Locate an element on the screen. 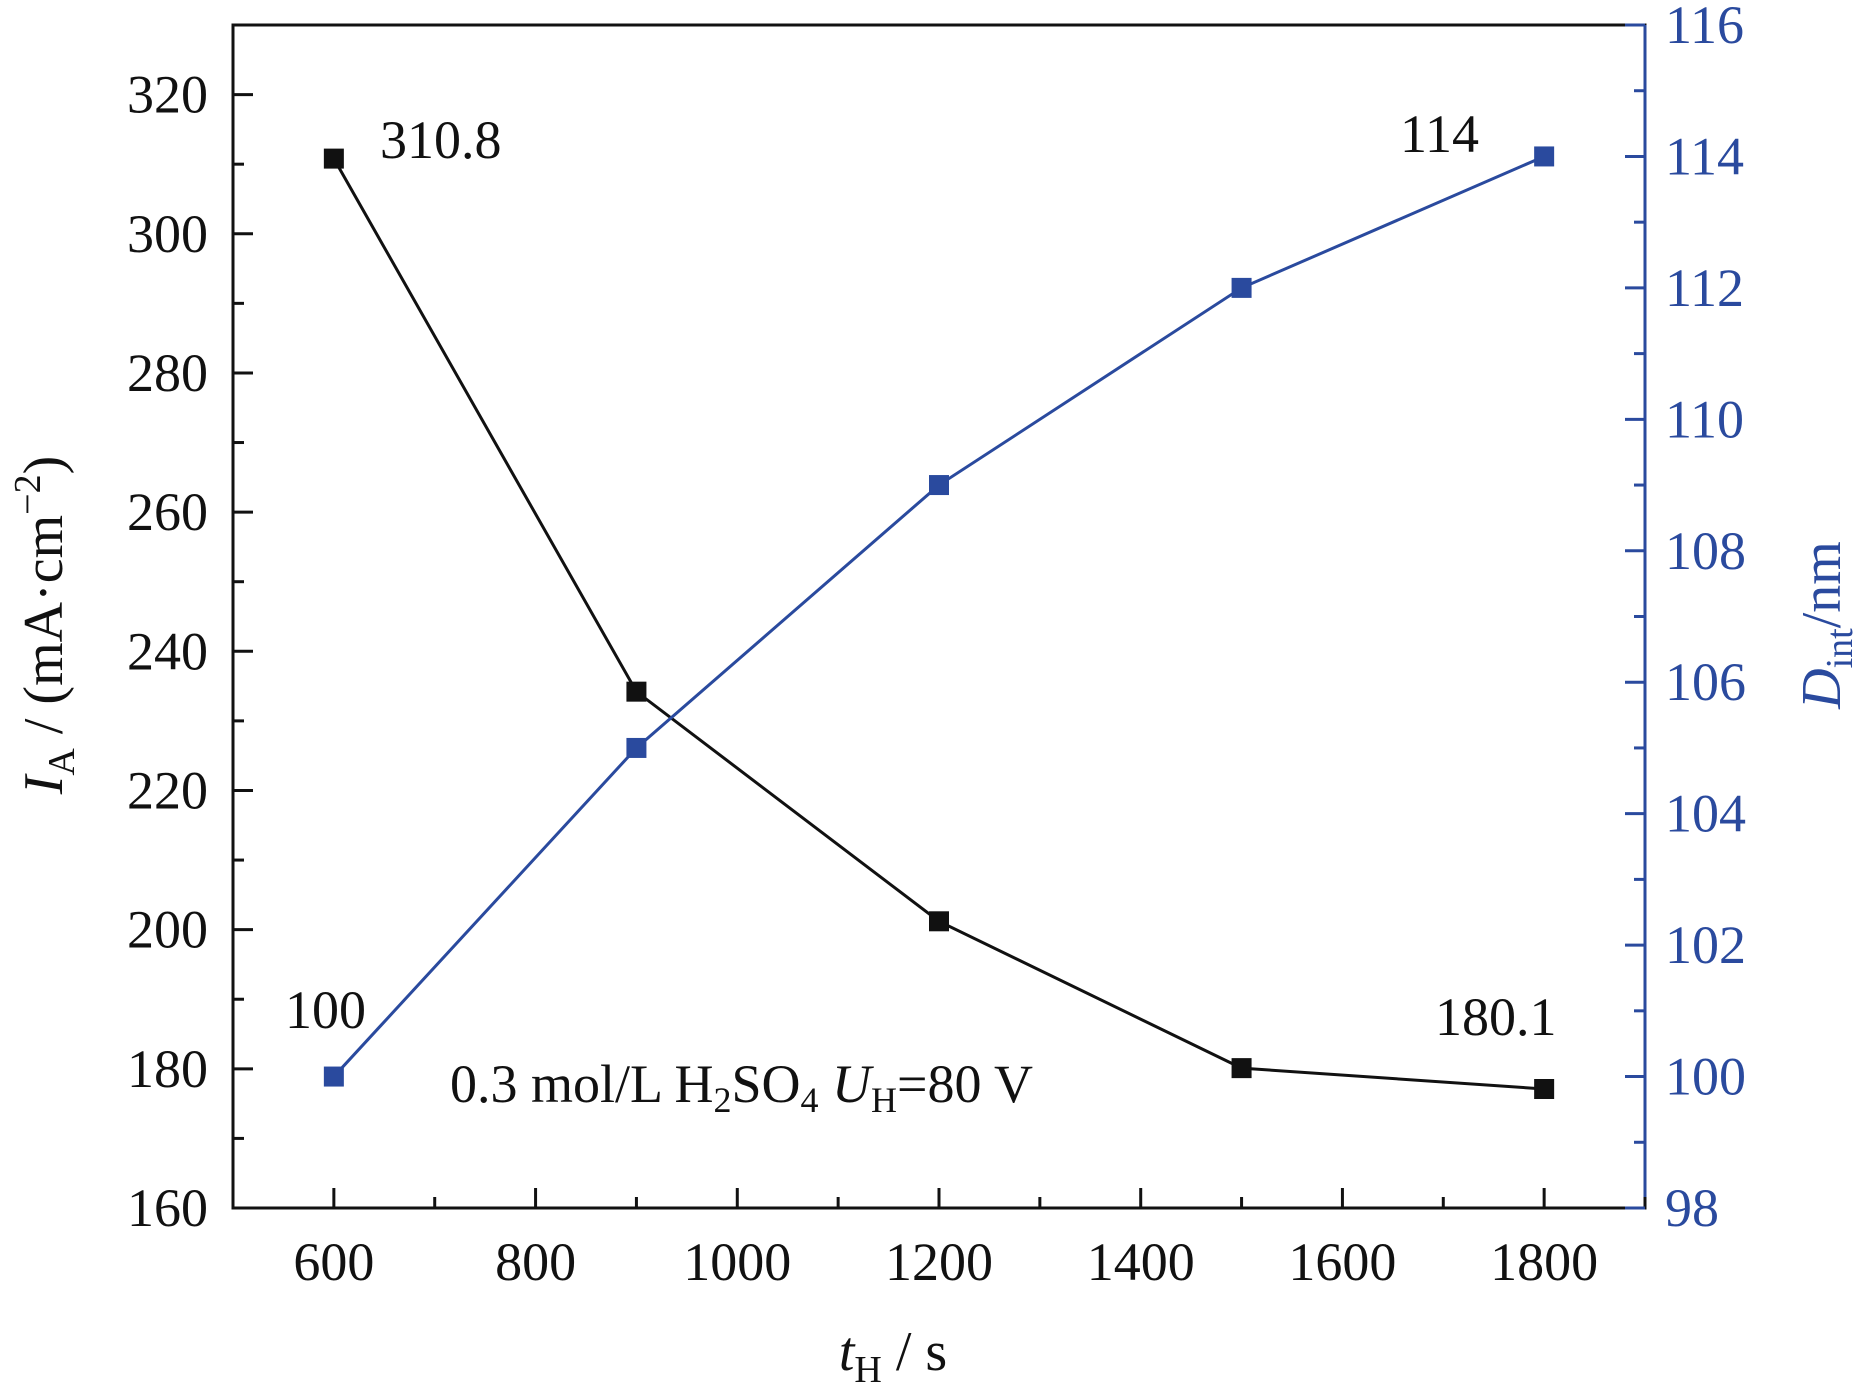  annotation-left-start: 310.8 is located at coordinates (441, 140).